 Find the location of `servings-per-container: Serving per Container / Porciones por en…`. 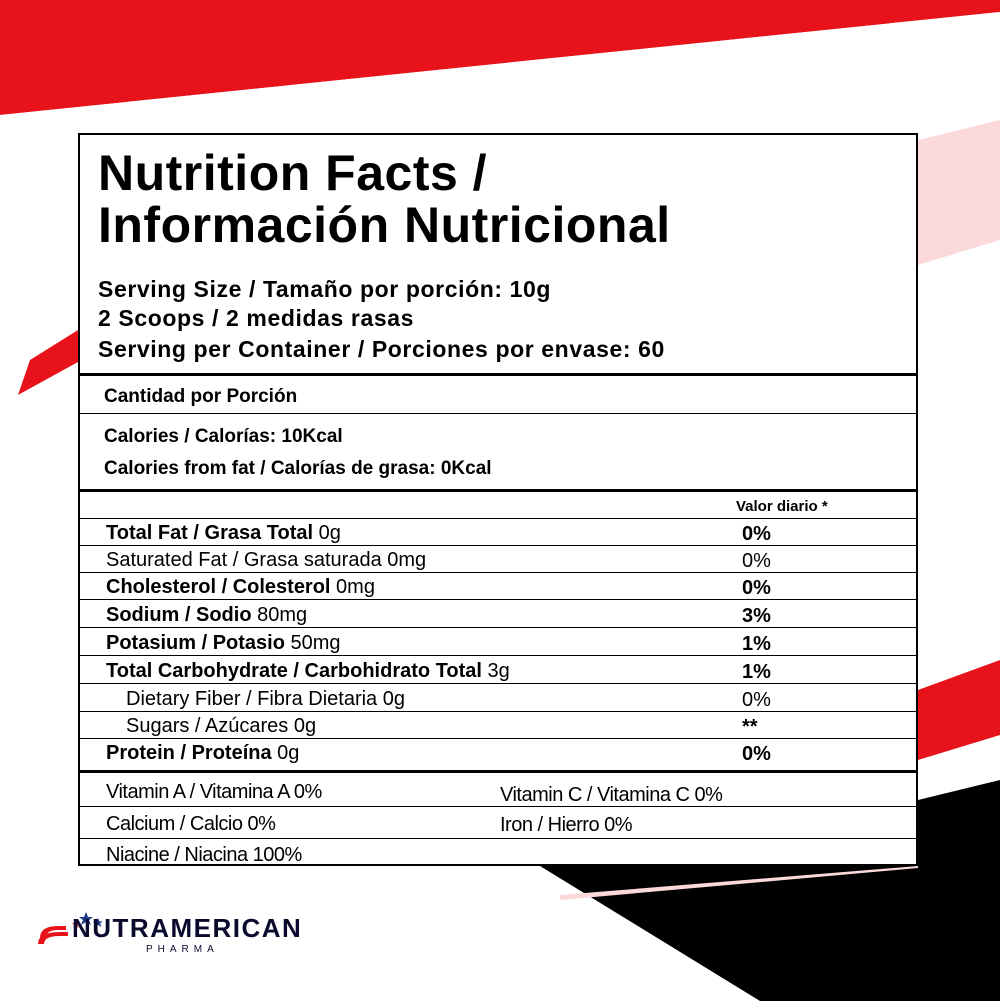

servings-per-container: Serving per Container / Porciones por en… is located at coordinates (381, 349).